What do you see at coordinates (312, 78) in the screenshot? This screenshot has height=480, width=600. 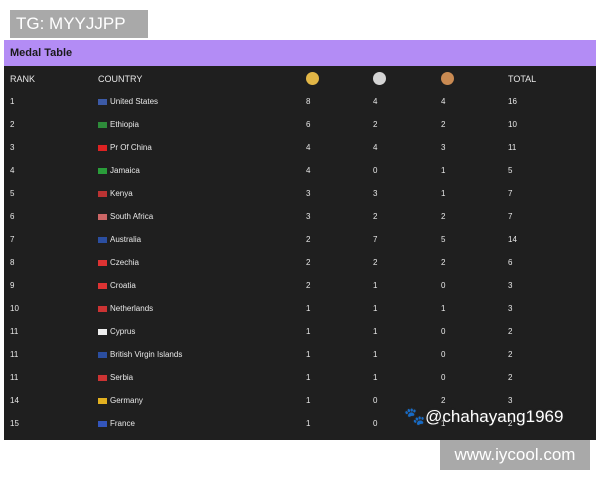 I see `gold-icon` at bounding box center [312, 78].